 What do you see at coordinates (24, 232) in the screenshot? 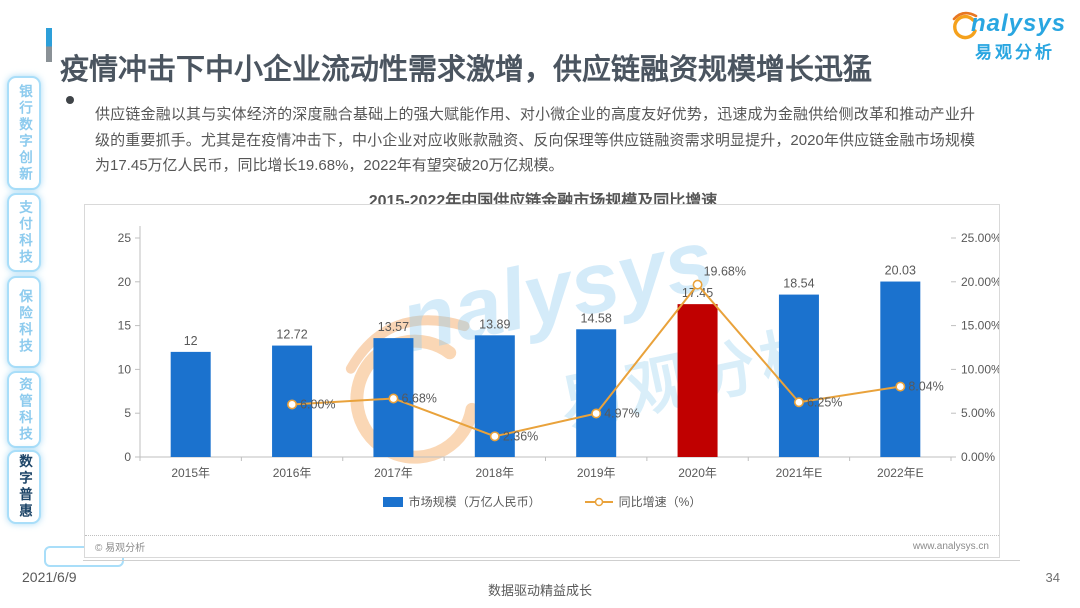
I see `sidebar-item-payment-tech: 支付科技` at bounding box center [24, 232].